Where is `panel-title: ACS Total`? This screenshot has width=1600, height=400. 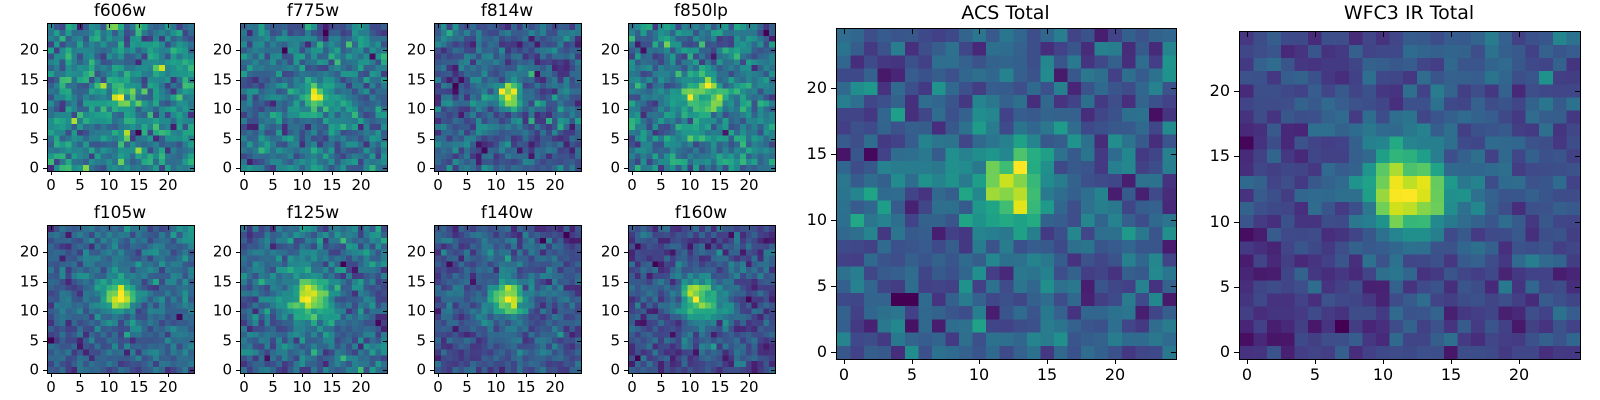 panel-title: ACS Total is located at coordinates (1005, 13).